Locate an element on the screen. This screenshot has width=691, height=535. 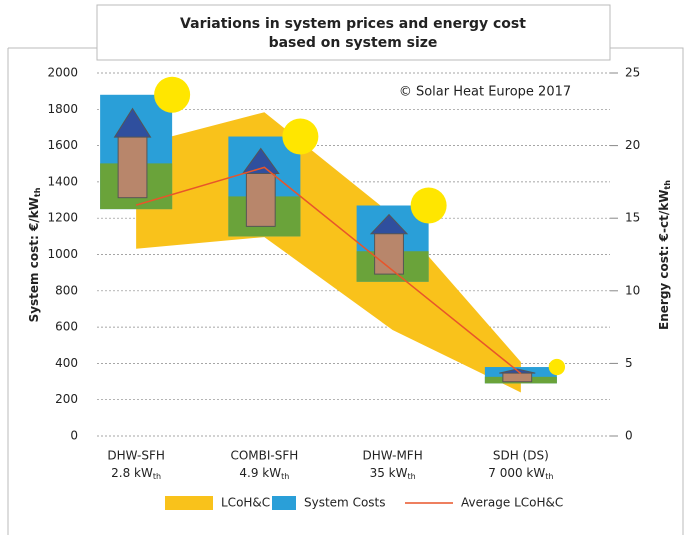
chart-title: based on system size is located at coordinates (353, 43).